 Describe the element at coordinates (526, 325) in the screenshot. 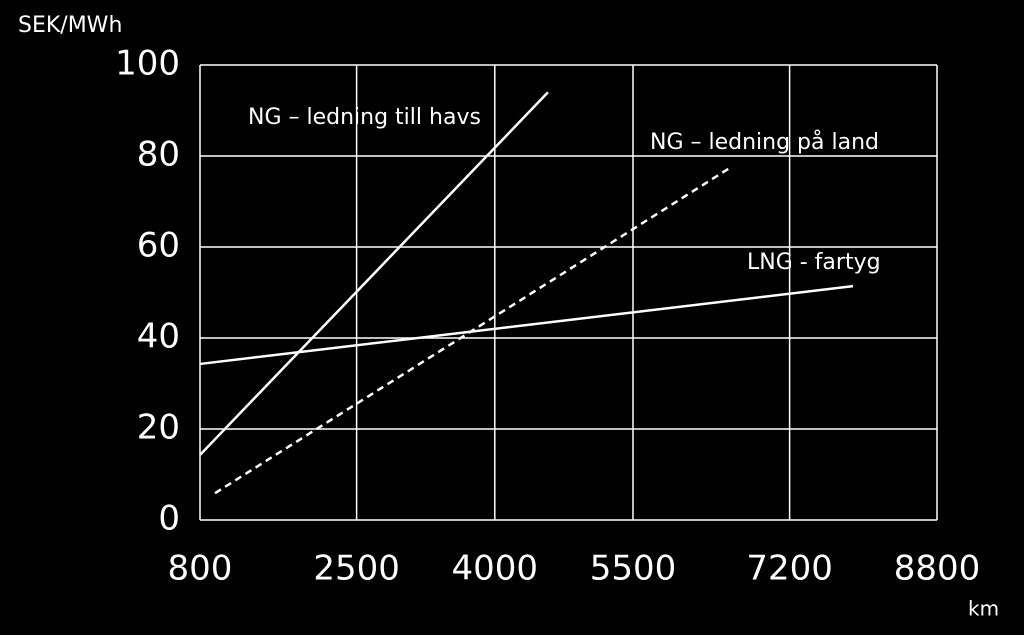

I see `series-line` at that location.